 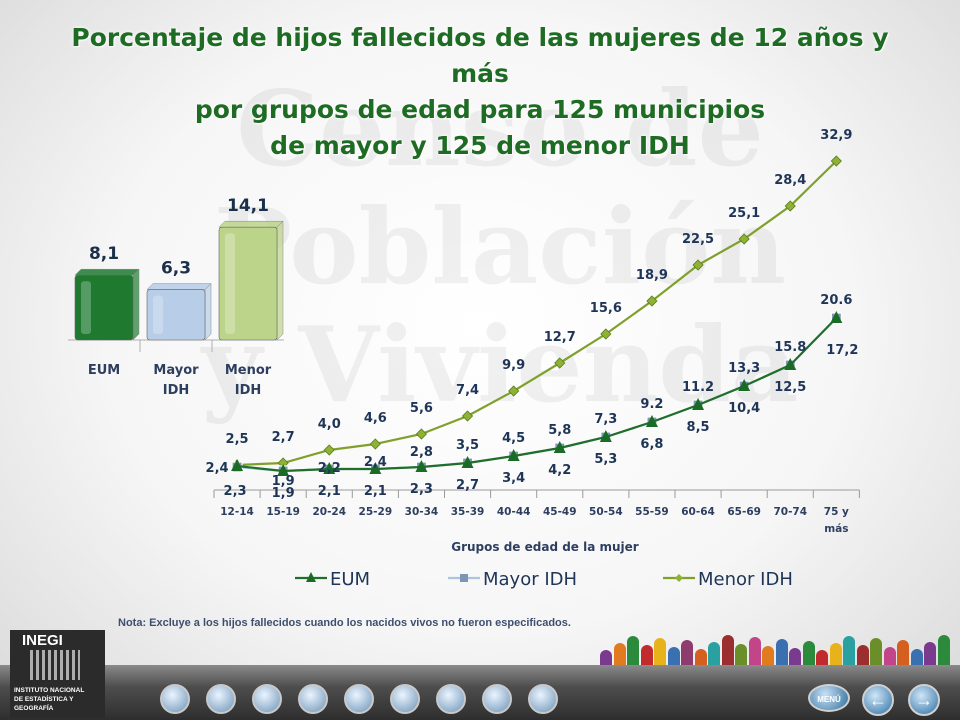 I want to click on x-axis-title: Grupos de edad de la mujer, so click(x=545, y=547).